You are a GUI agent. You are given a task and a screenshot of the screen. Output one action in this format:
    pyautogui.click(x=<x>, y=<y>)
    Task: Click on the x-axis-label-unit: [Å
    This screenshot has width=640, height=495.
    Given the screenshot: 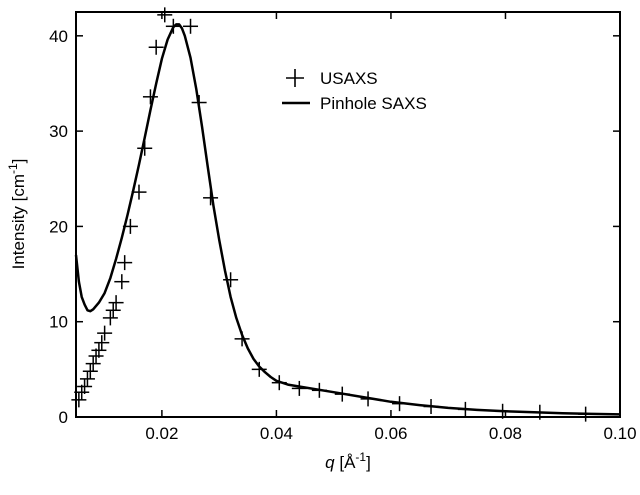 What is the action you would take?
    pyautogui.click(x=345, y=462)
    